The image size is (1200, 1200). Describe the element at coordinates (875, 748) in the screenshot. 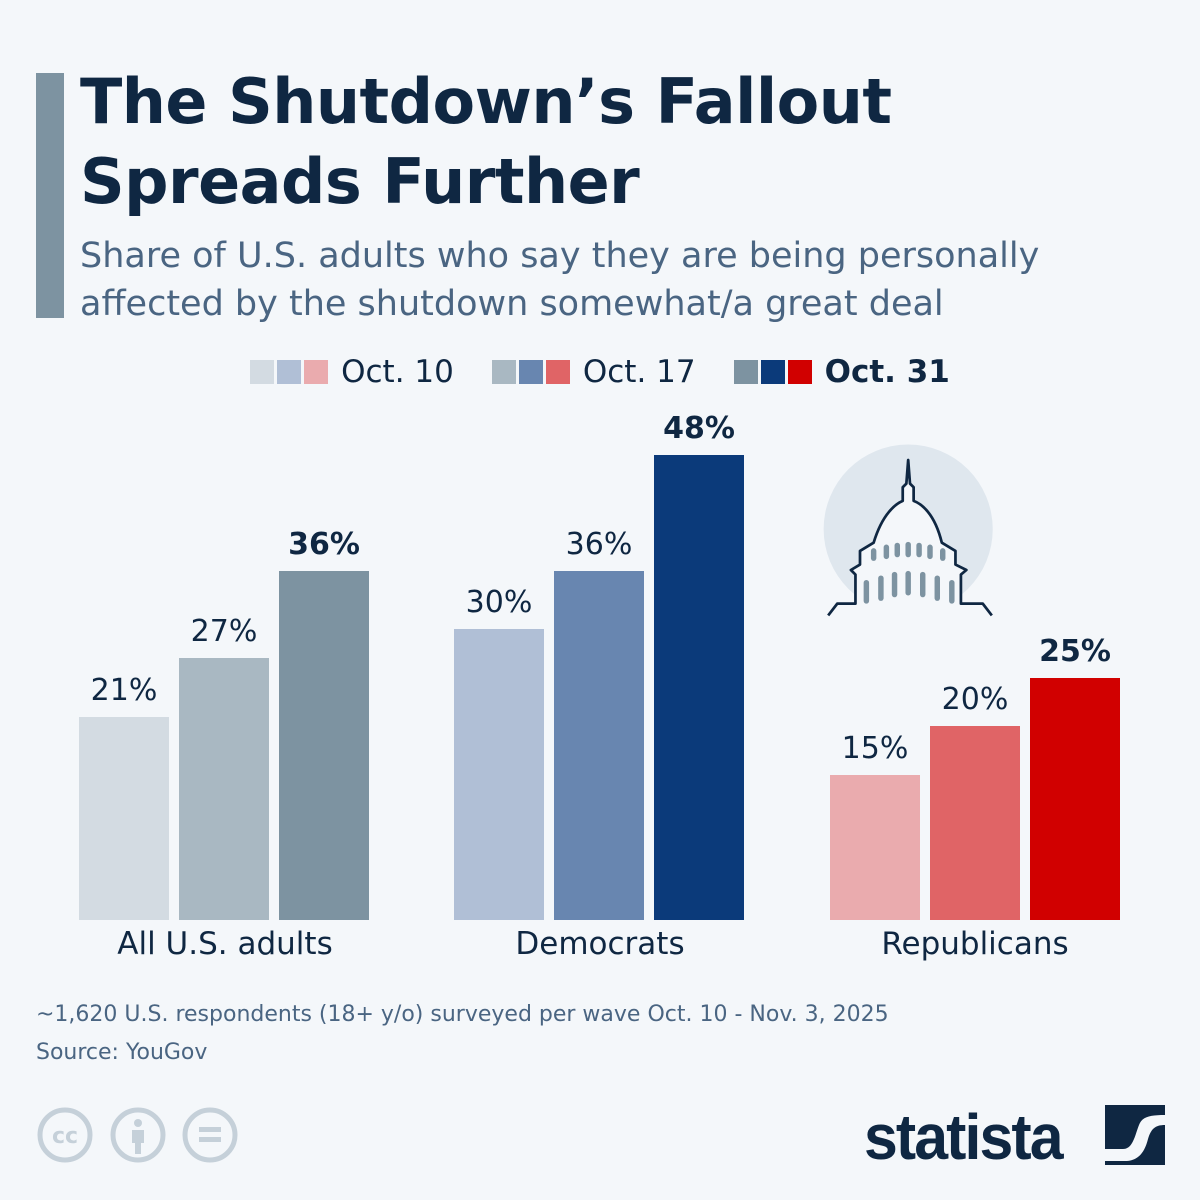

I see `data-label: 15%` at that location.